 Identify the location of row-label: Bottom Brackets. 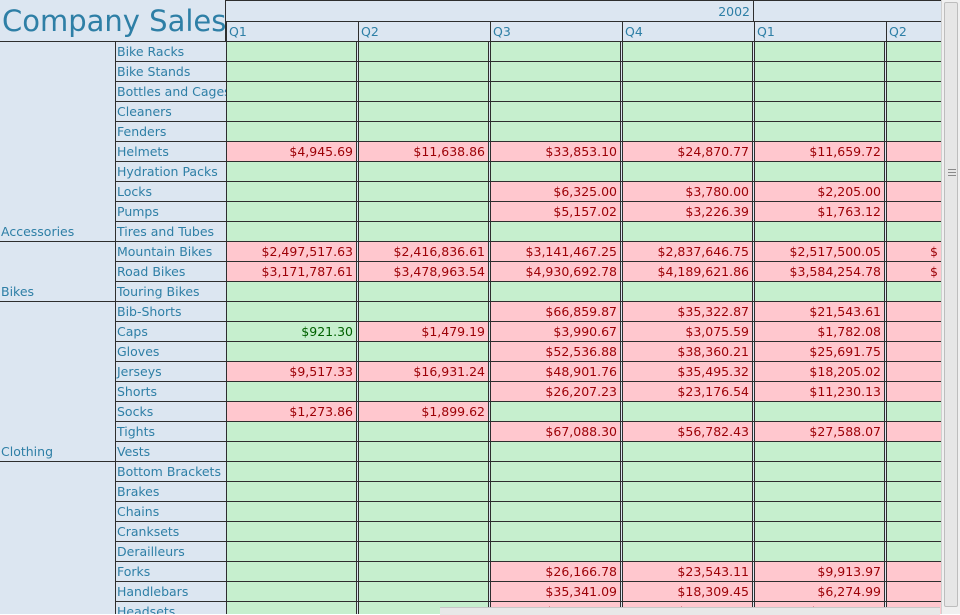
(169, 471).